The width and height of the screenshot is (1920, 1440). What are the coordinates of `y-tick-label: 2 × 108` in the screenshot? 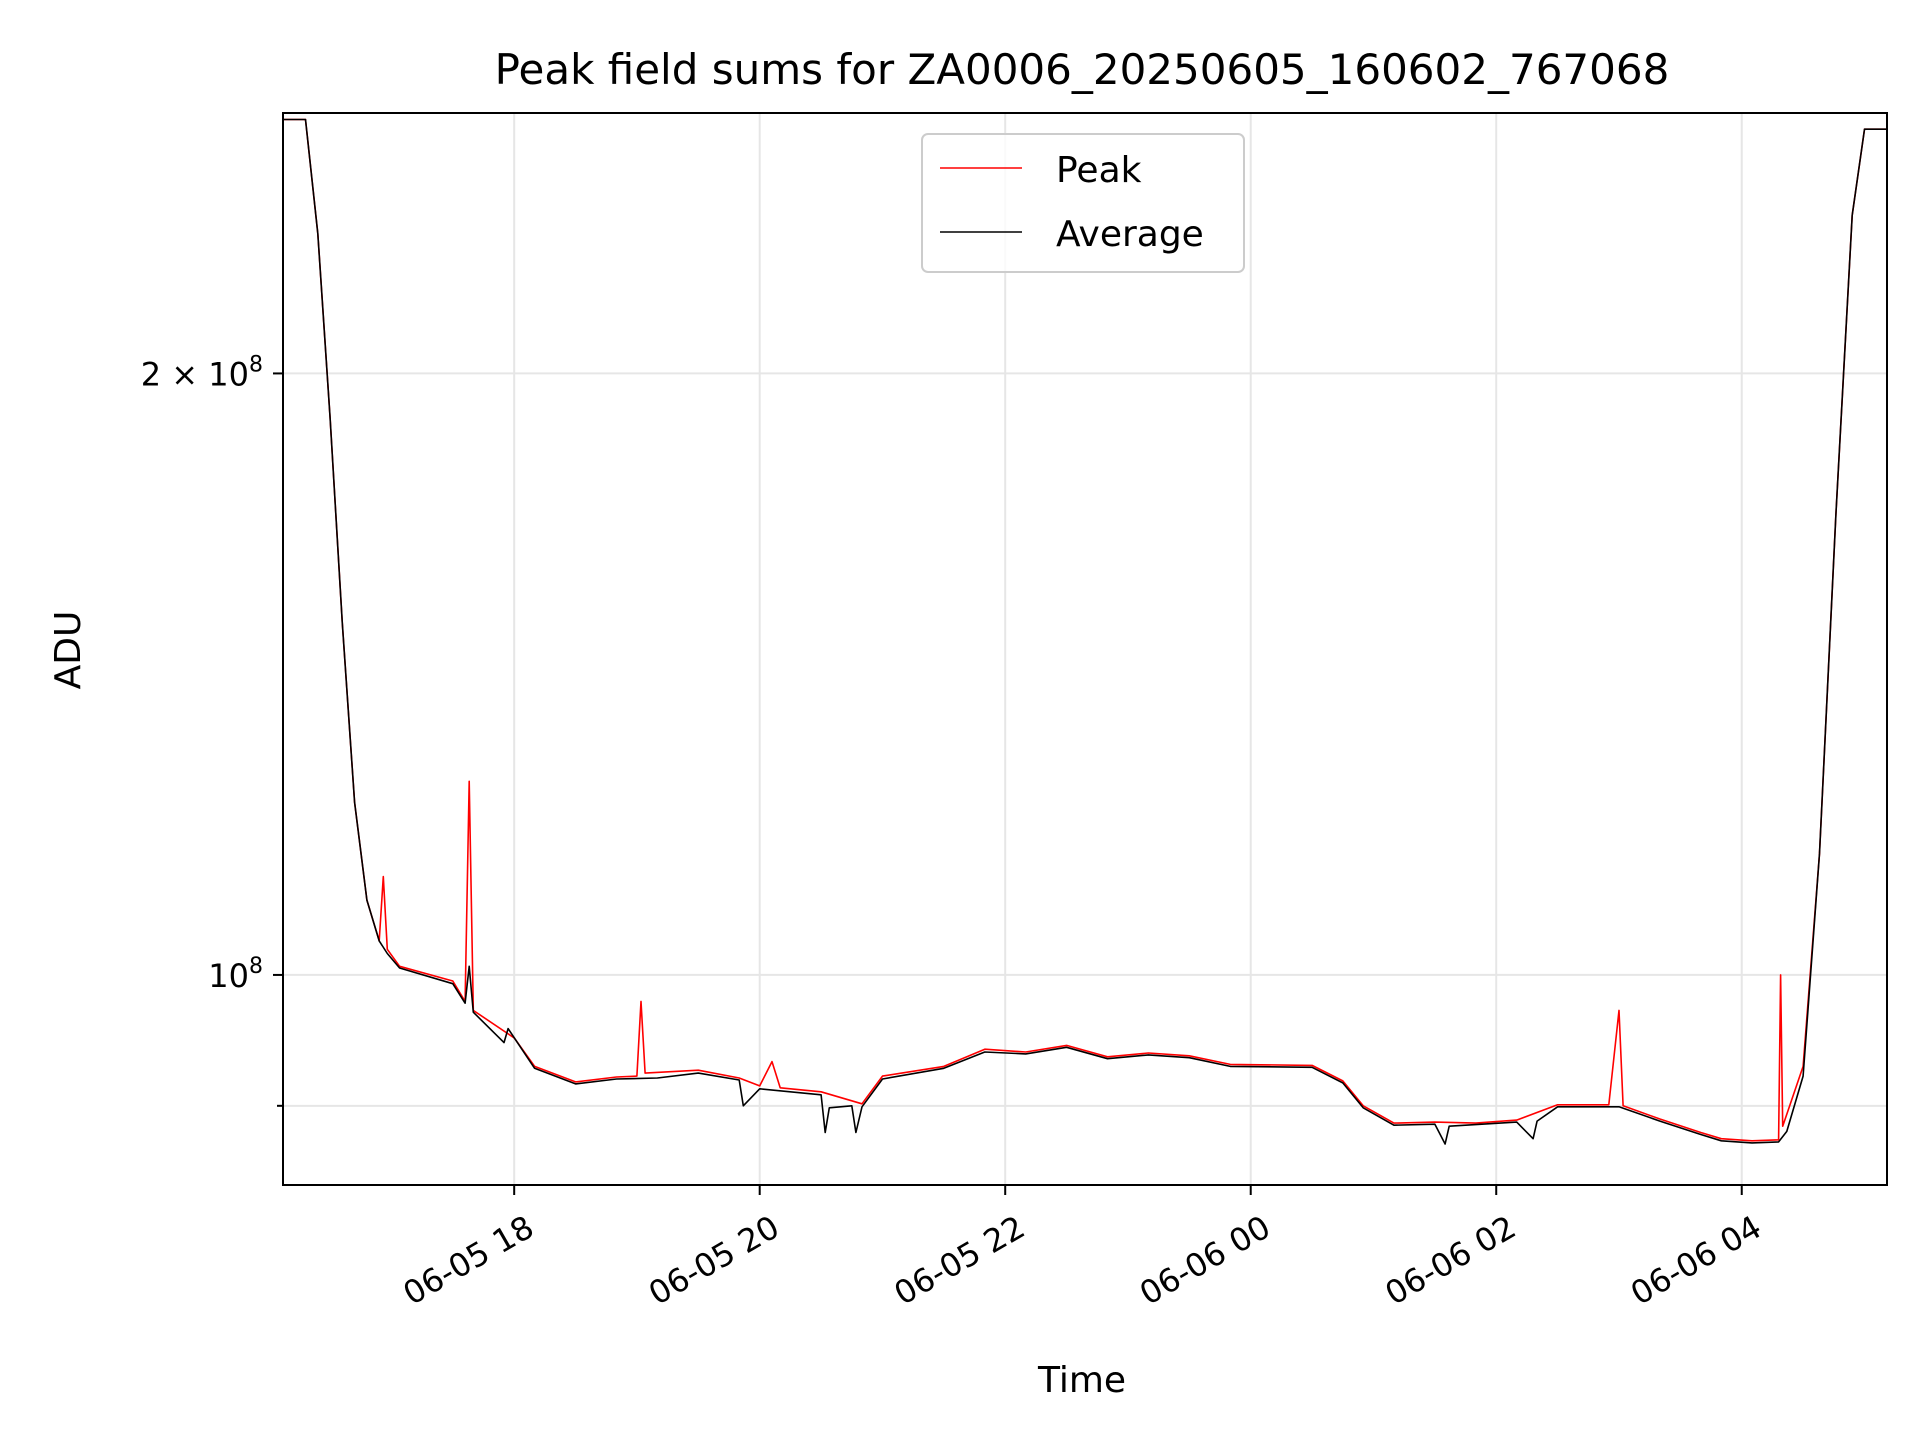 It's located at (202, 372).